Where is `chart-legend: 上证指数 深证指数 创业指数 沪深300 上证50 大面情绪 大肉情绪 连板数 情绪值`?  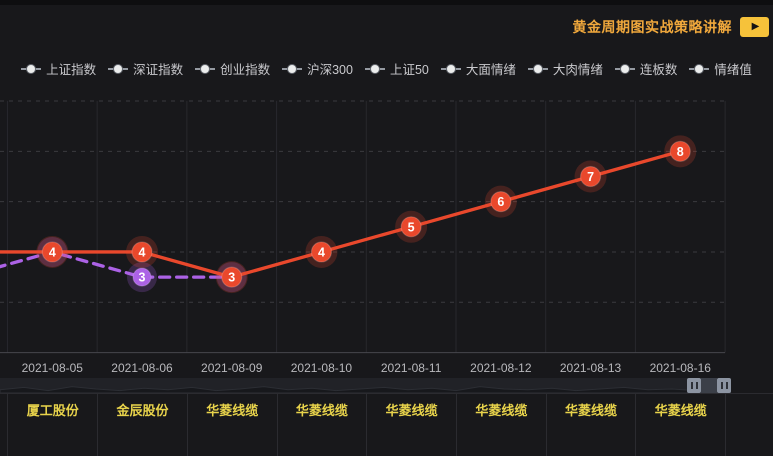 chart-legend: 上证指数 深证指数 创业指数 沪深300 上证50 大面情绪 大肉情绪 连板数 情绪值 is located at coordinates (386, 68).